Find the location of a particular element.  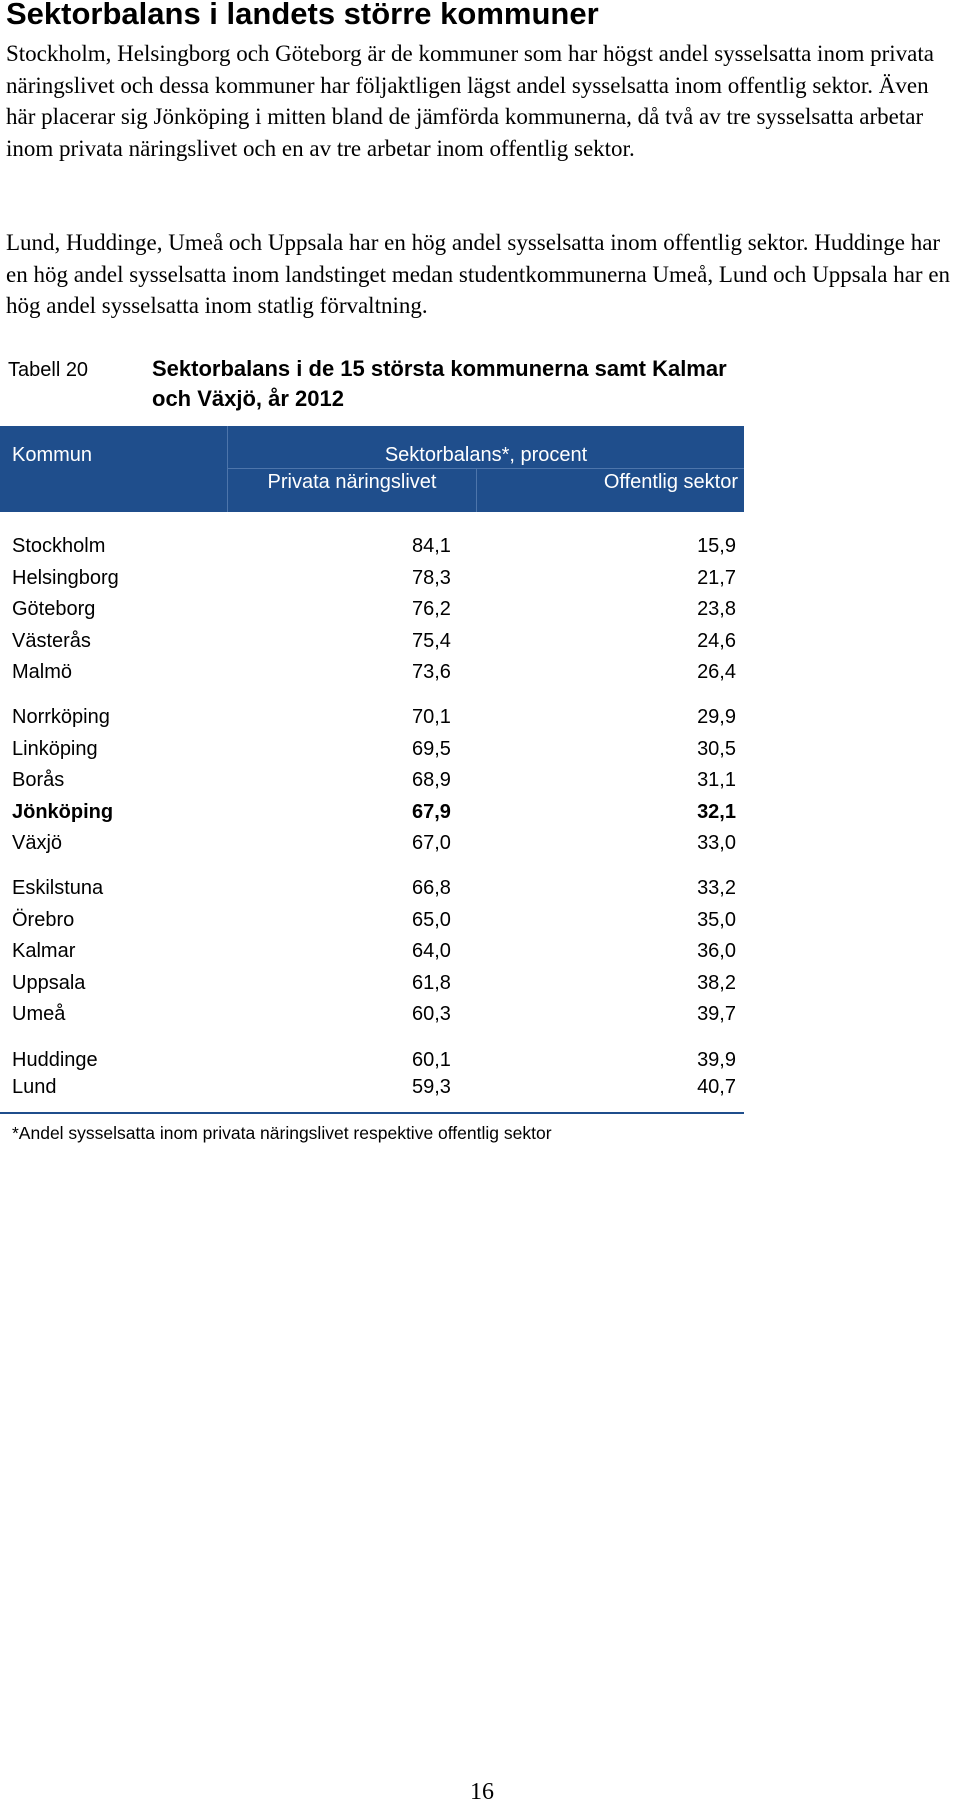

cell-privat: 69,5 is located at coordinates (431, 748).